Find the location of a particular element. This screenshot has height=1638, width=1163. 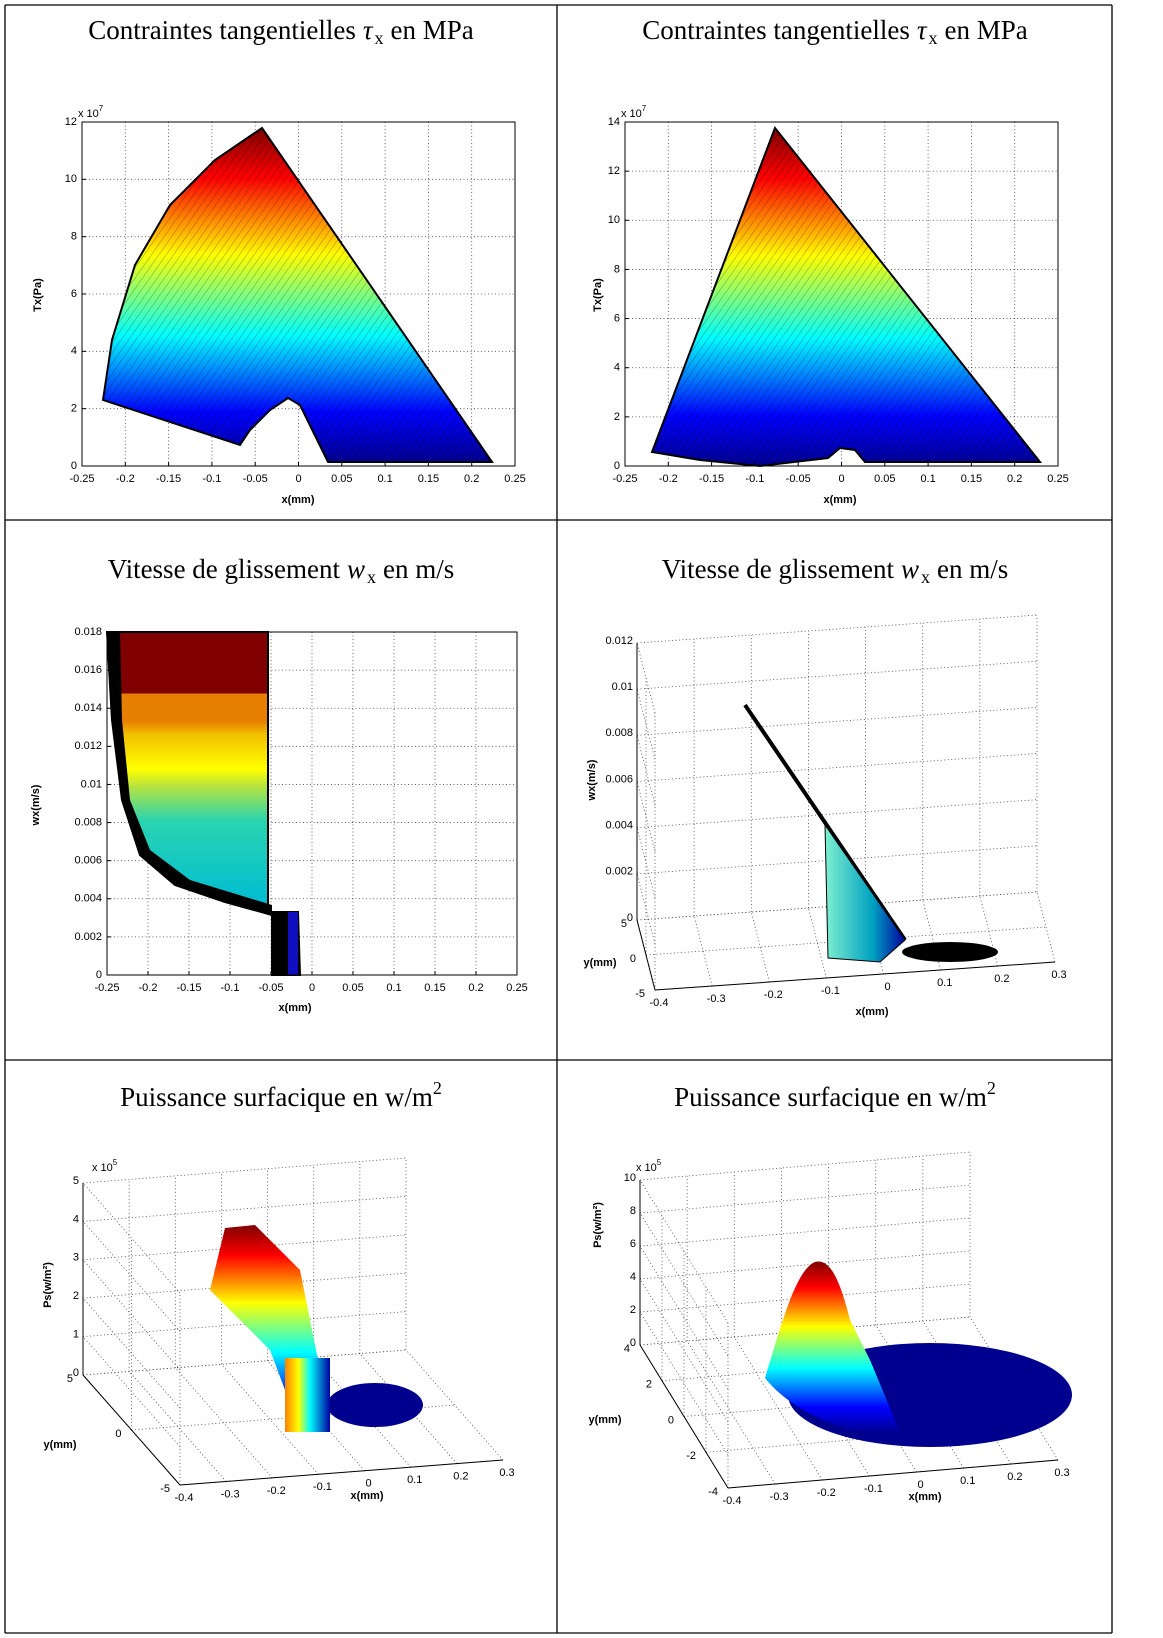

title-part: en m/s is located at coordinates (418, 569).